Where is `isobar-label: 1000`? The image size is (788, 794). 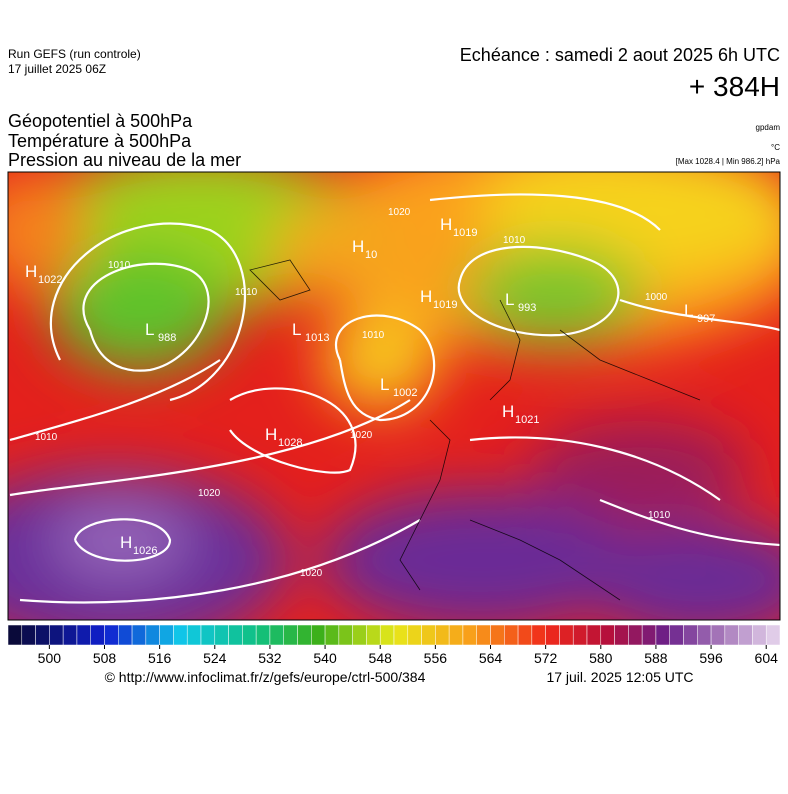 isobar-label: 1000 is located at coordinates (656, 297).